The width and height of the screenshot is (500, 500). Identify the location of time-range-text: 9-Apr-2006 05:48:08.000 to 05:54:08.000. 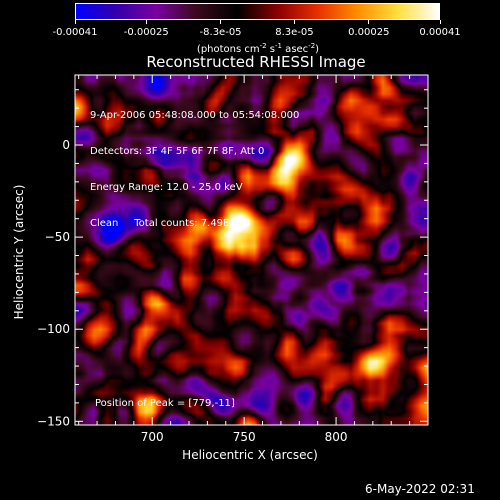
(195, 115).